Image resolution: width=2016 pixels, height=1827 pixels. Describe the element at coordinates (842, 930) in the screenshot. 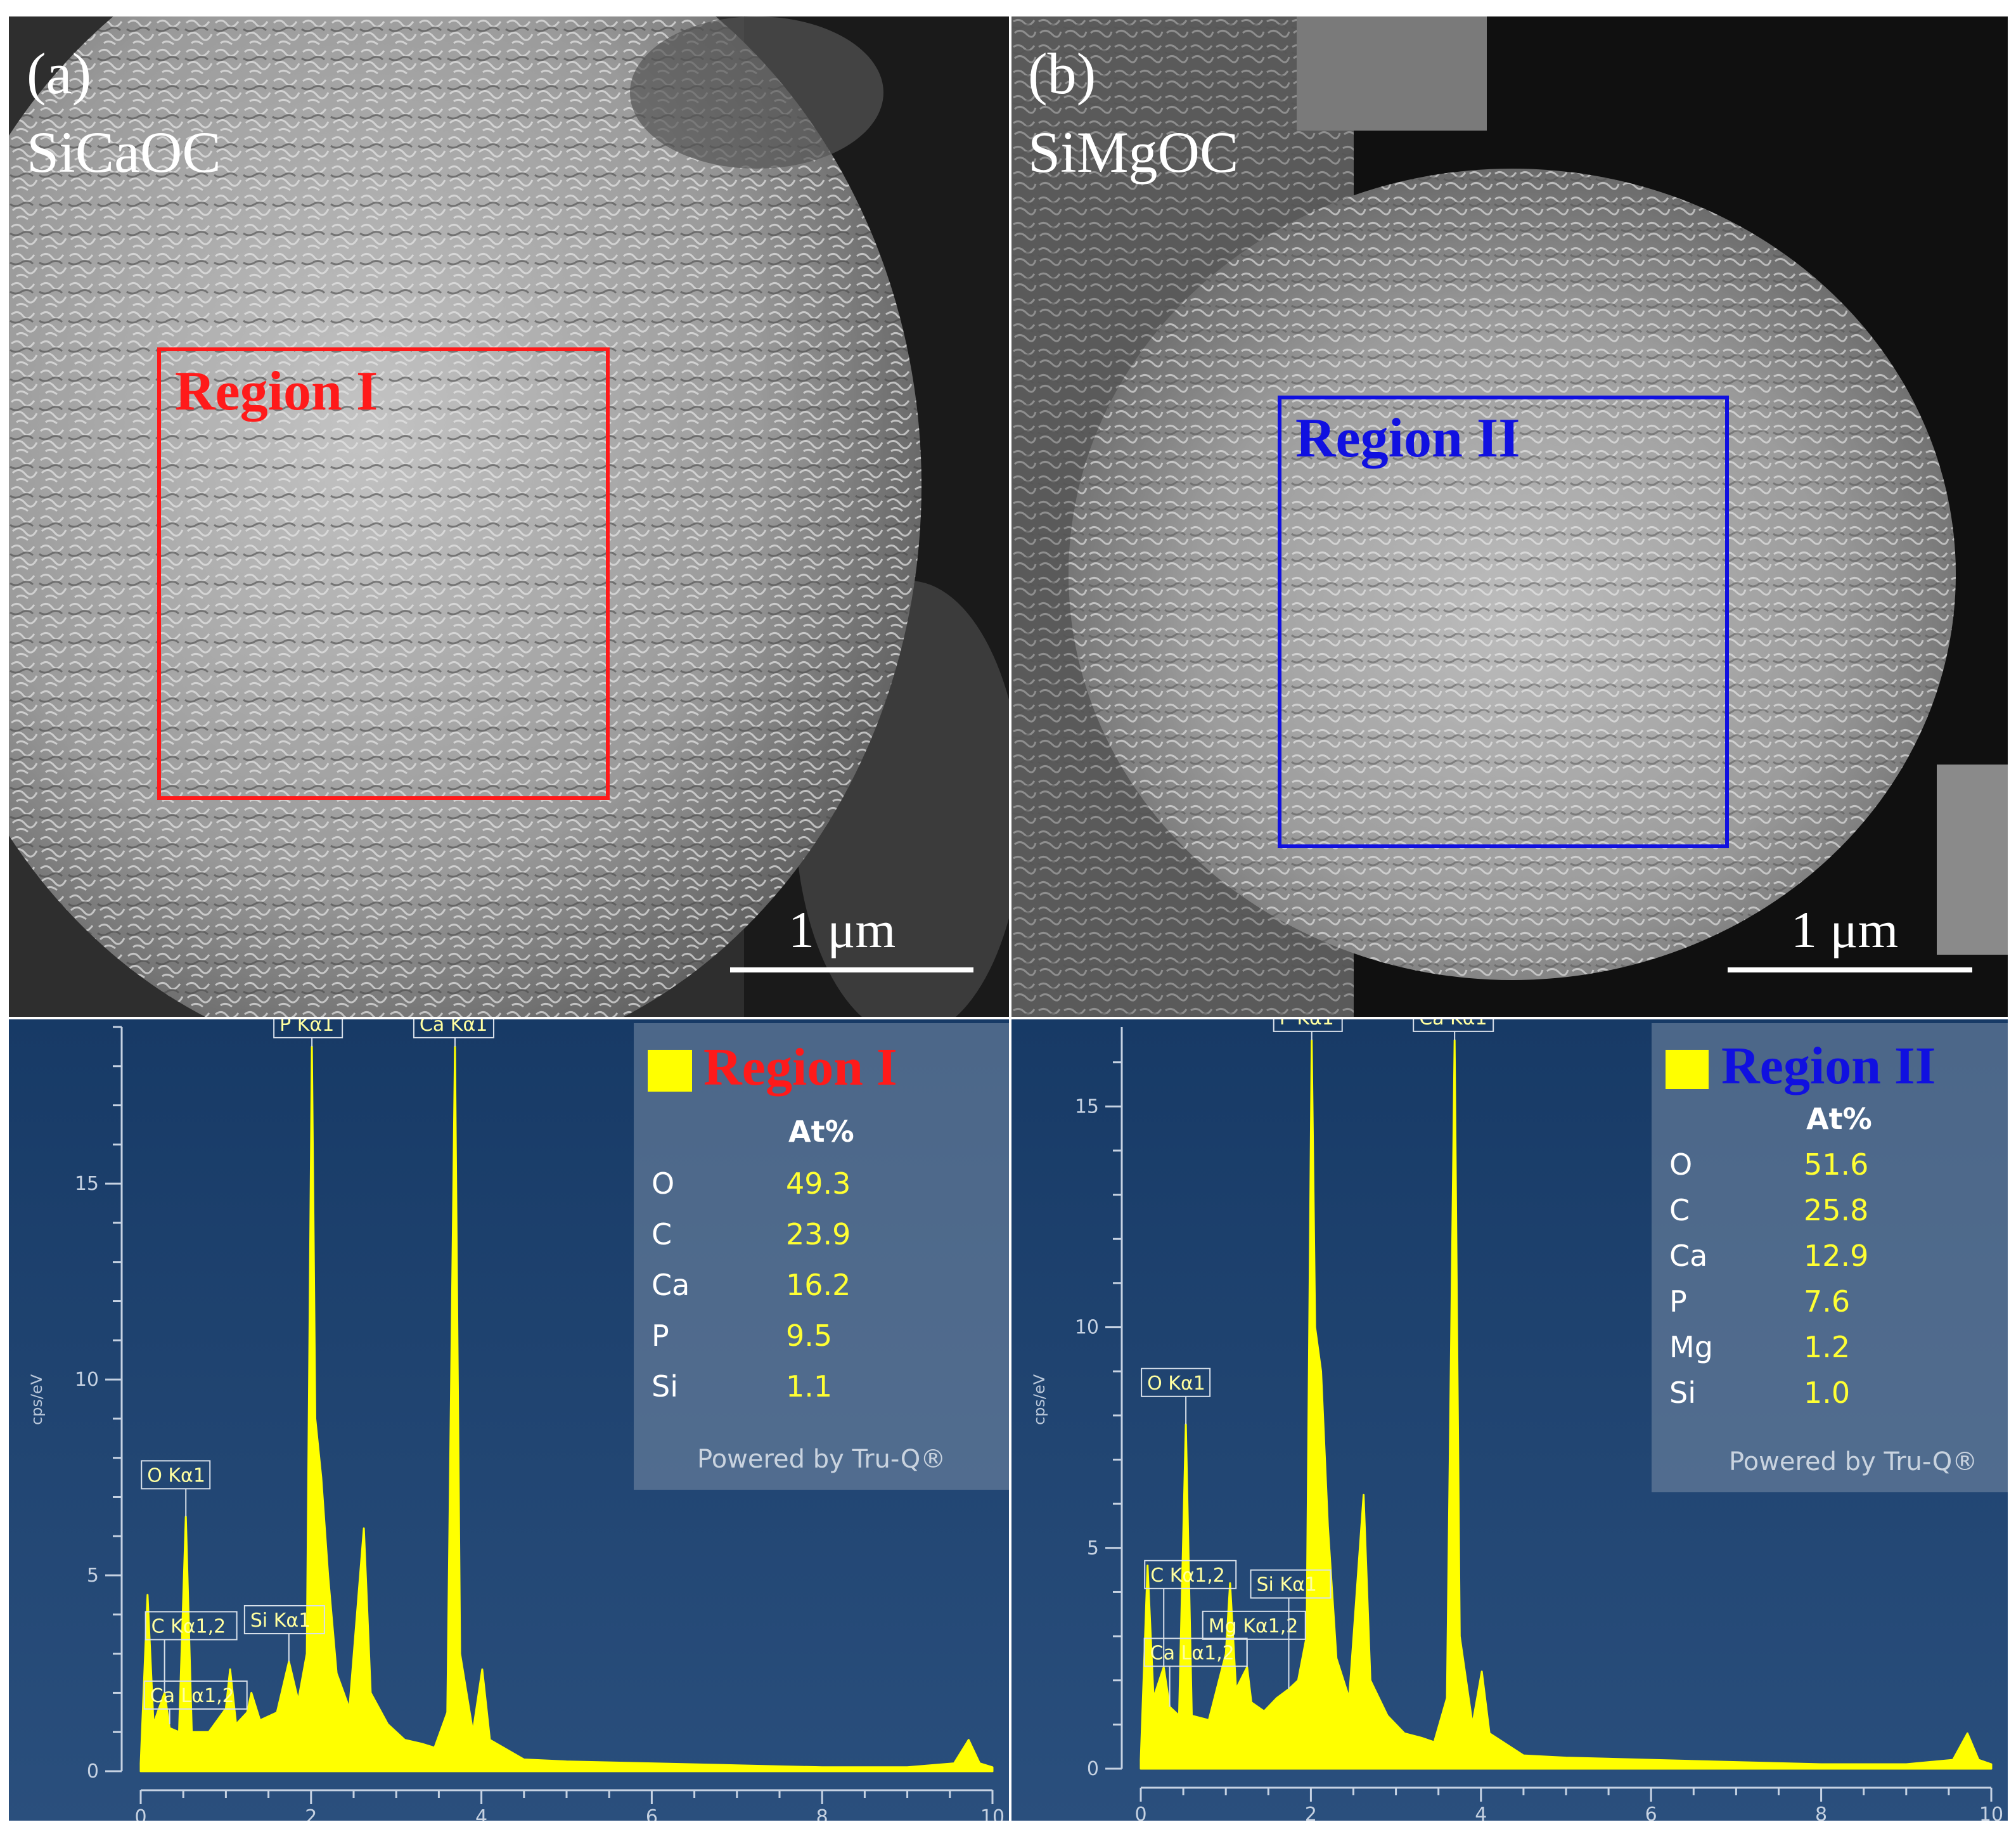

I see `scale-label-a: 1 μm` at that location.